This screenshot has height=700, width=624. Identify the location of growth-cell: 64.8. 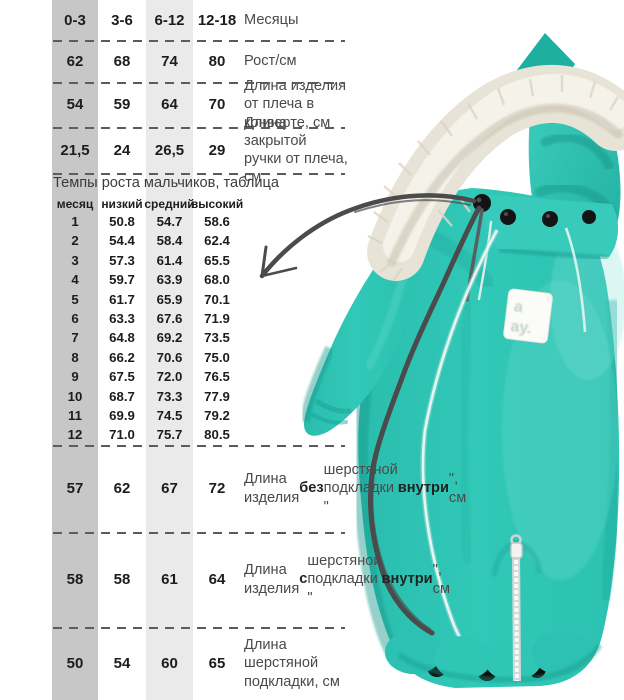
(122, 338).